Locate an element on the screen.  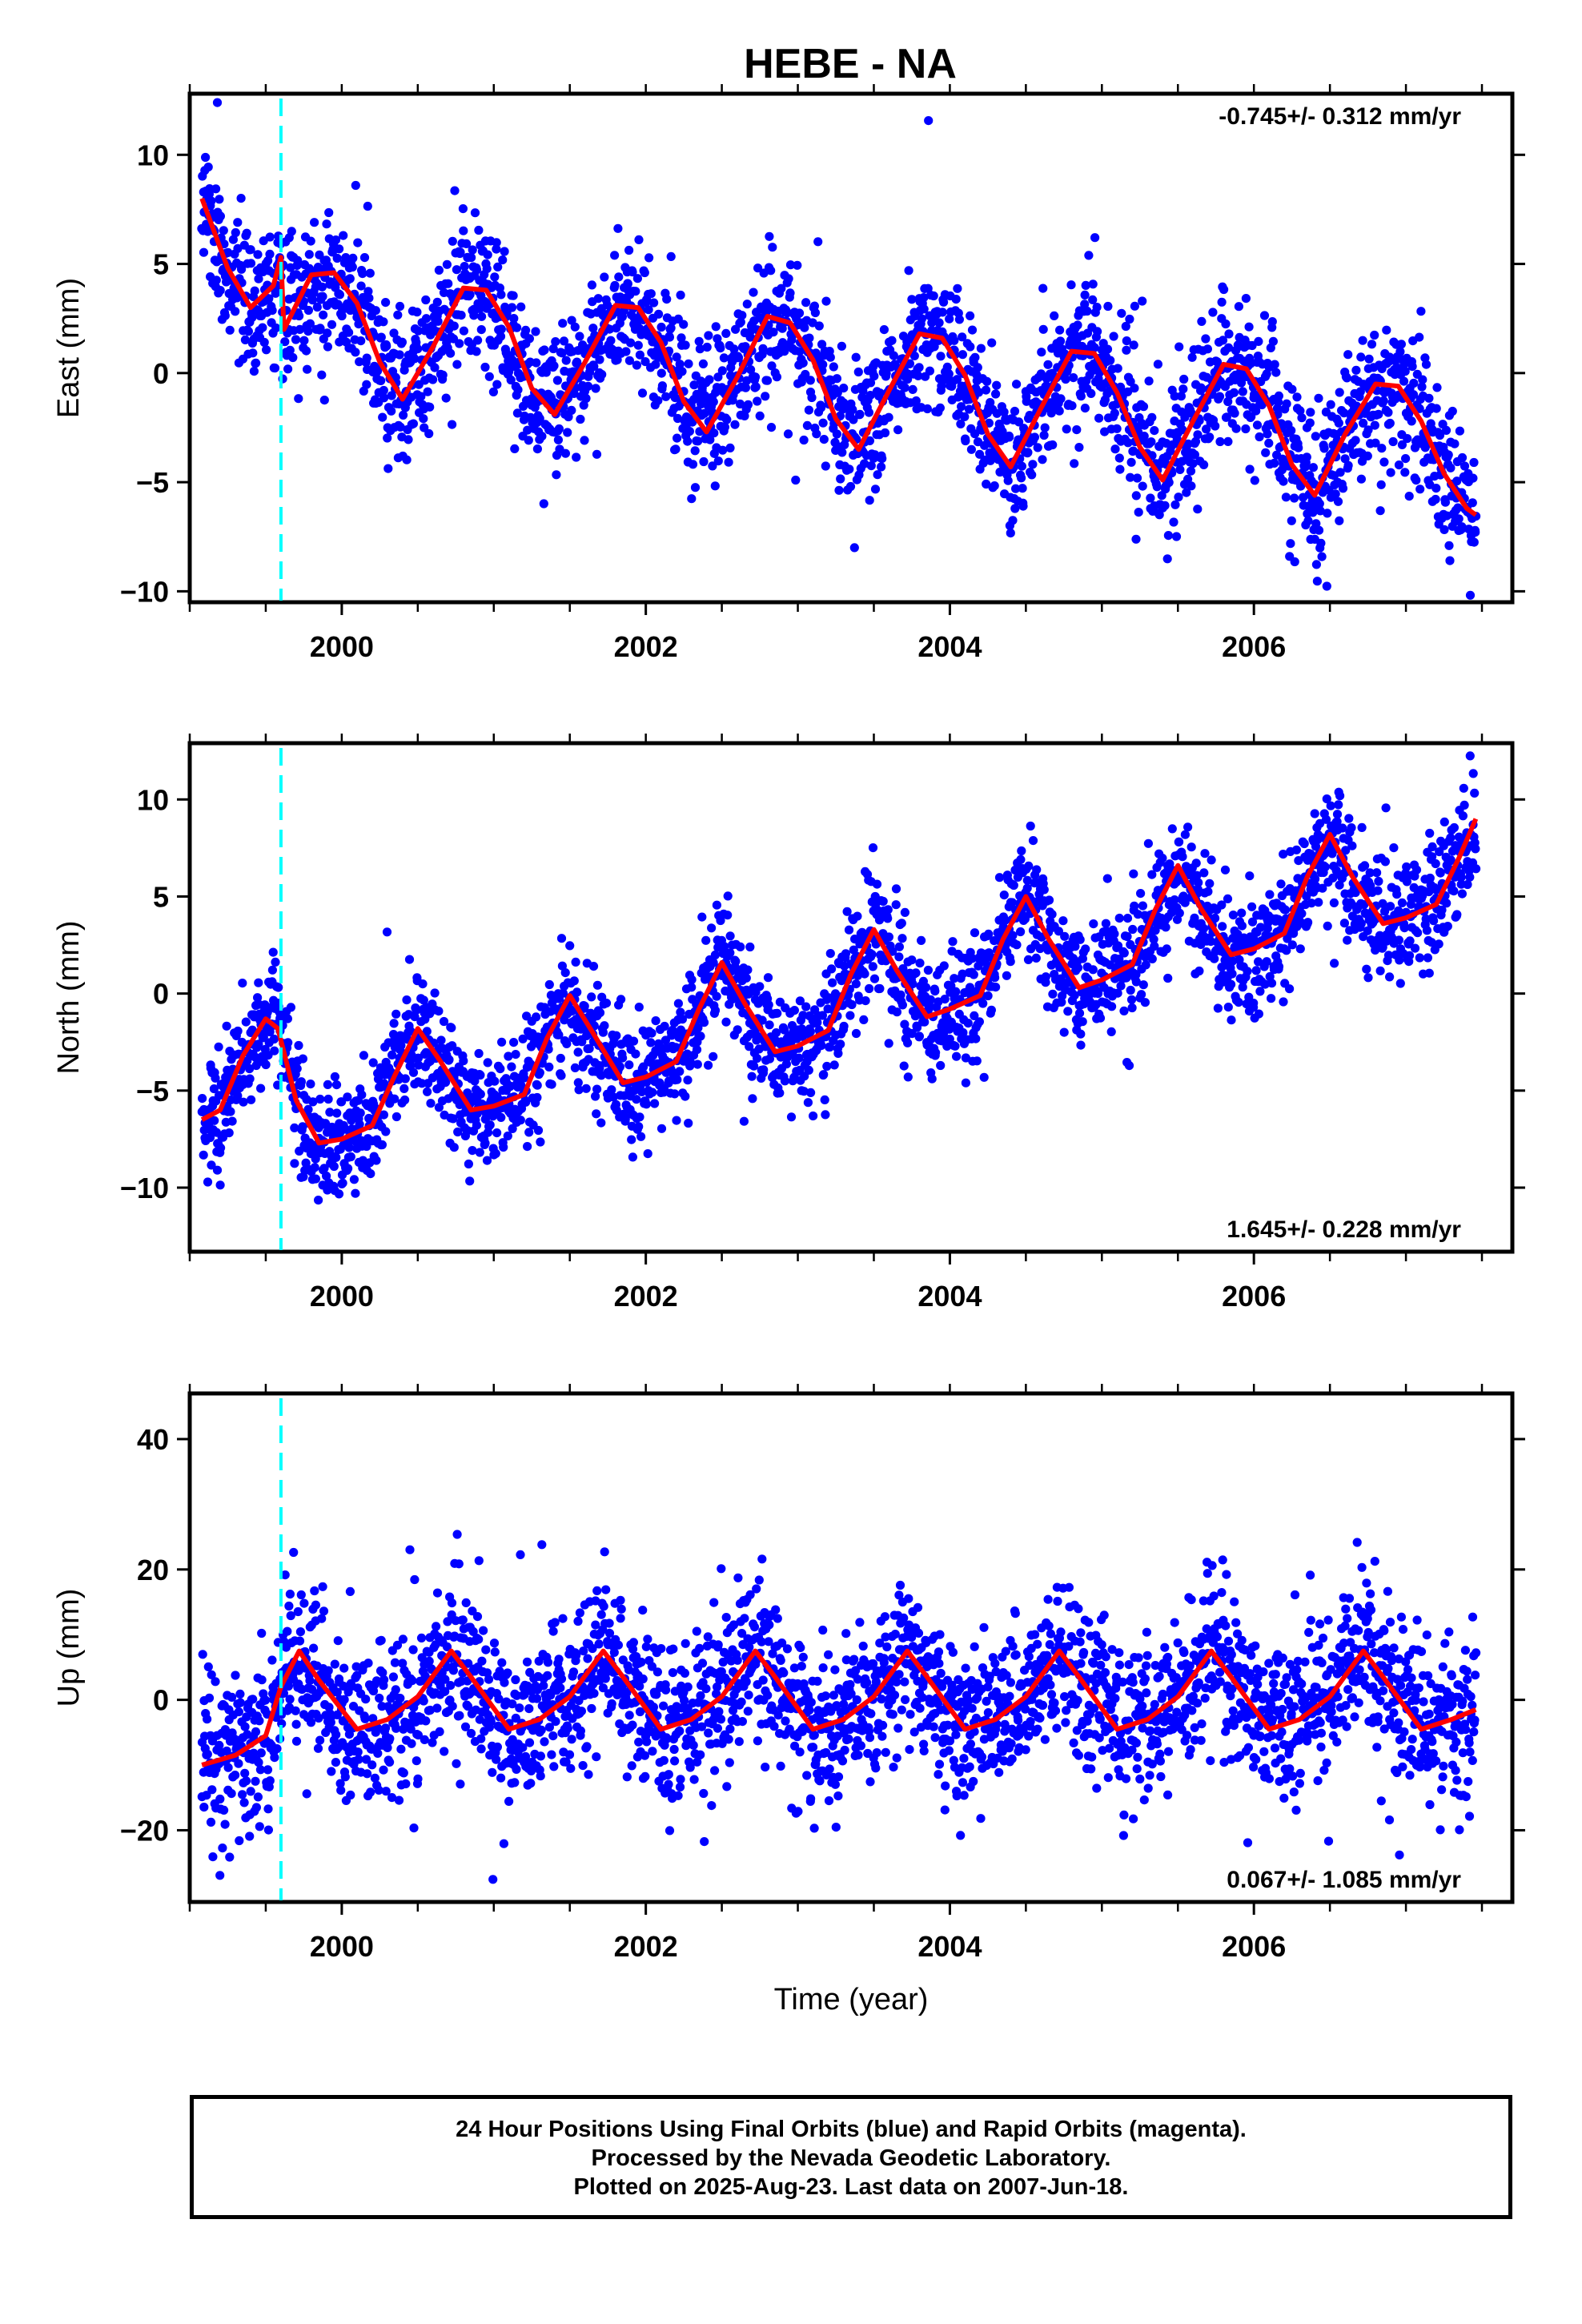
east-y-axis-label: East (mm) is located at coordinates (69, 348).